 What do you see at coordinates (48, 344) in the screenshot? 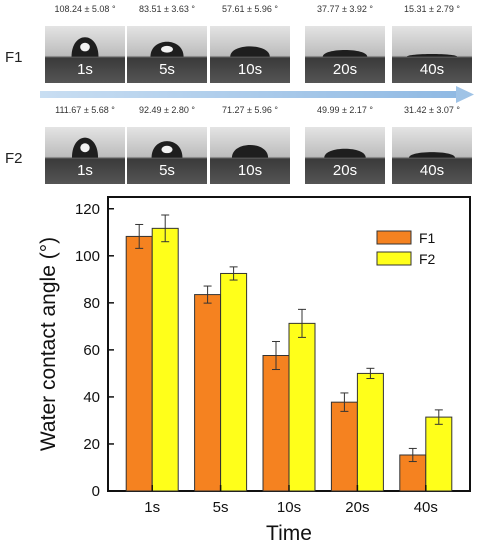
I see `y-axis-title: Water contact angle (°)` at bounding box center [48, 344].